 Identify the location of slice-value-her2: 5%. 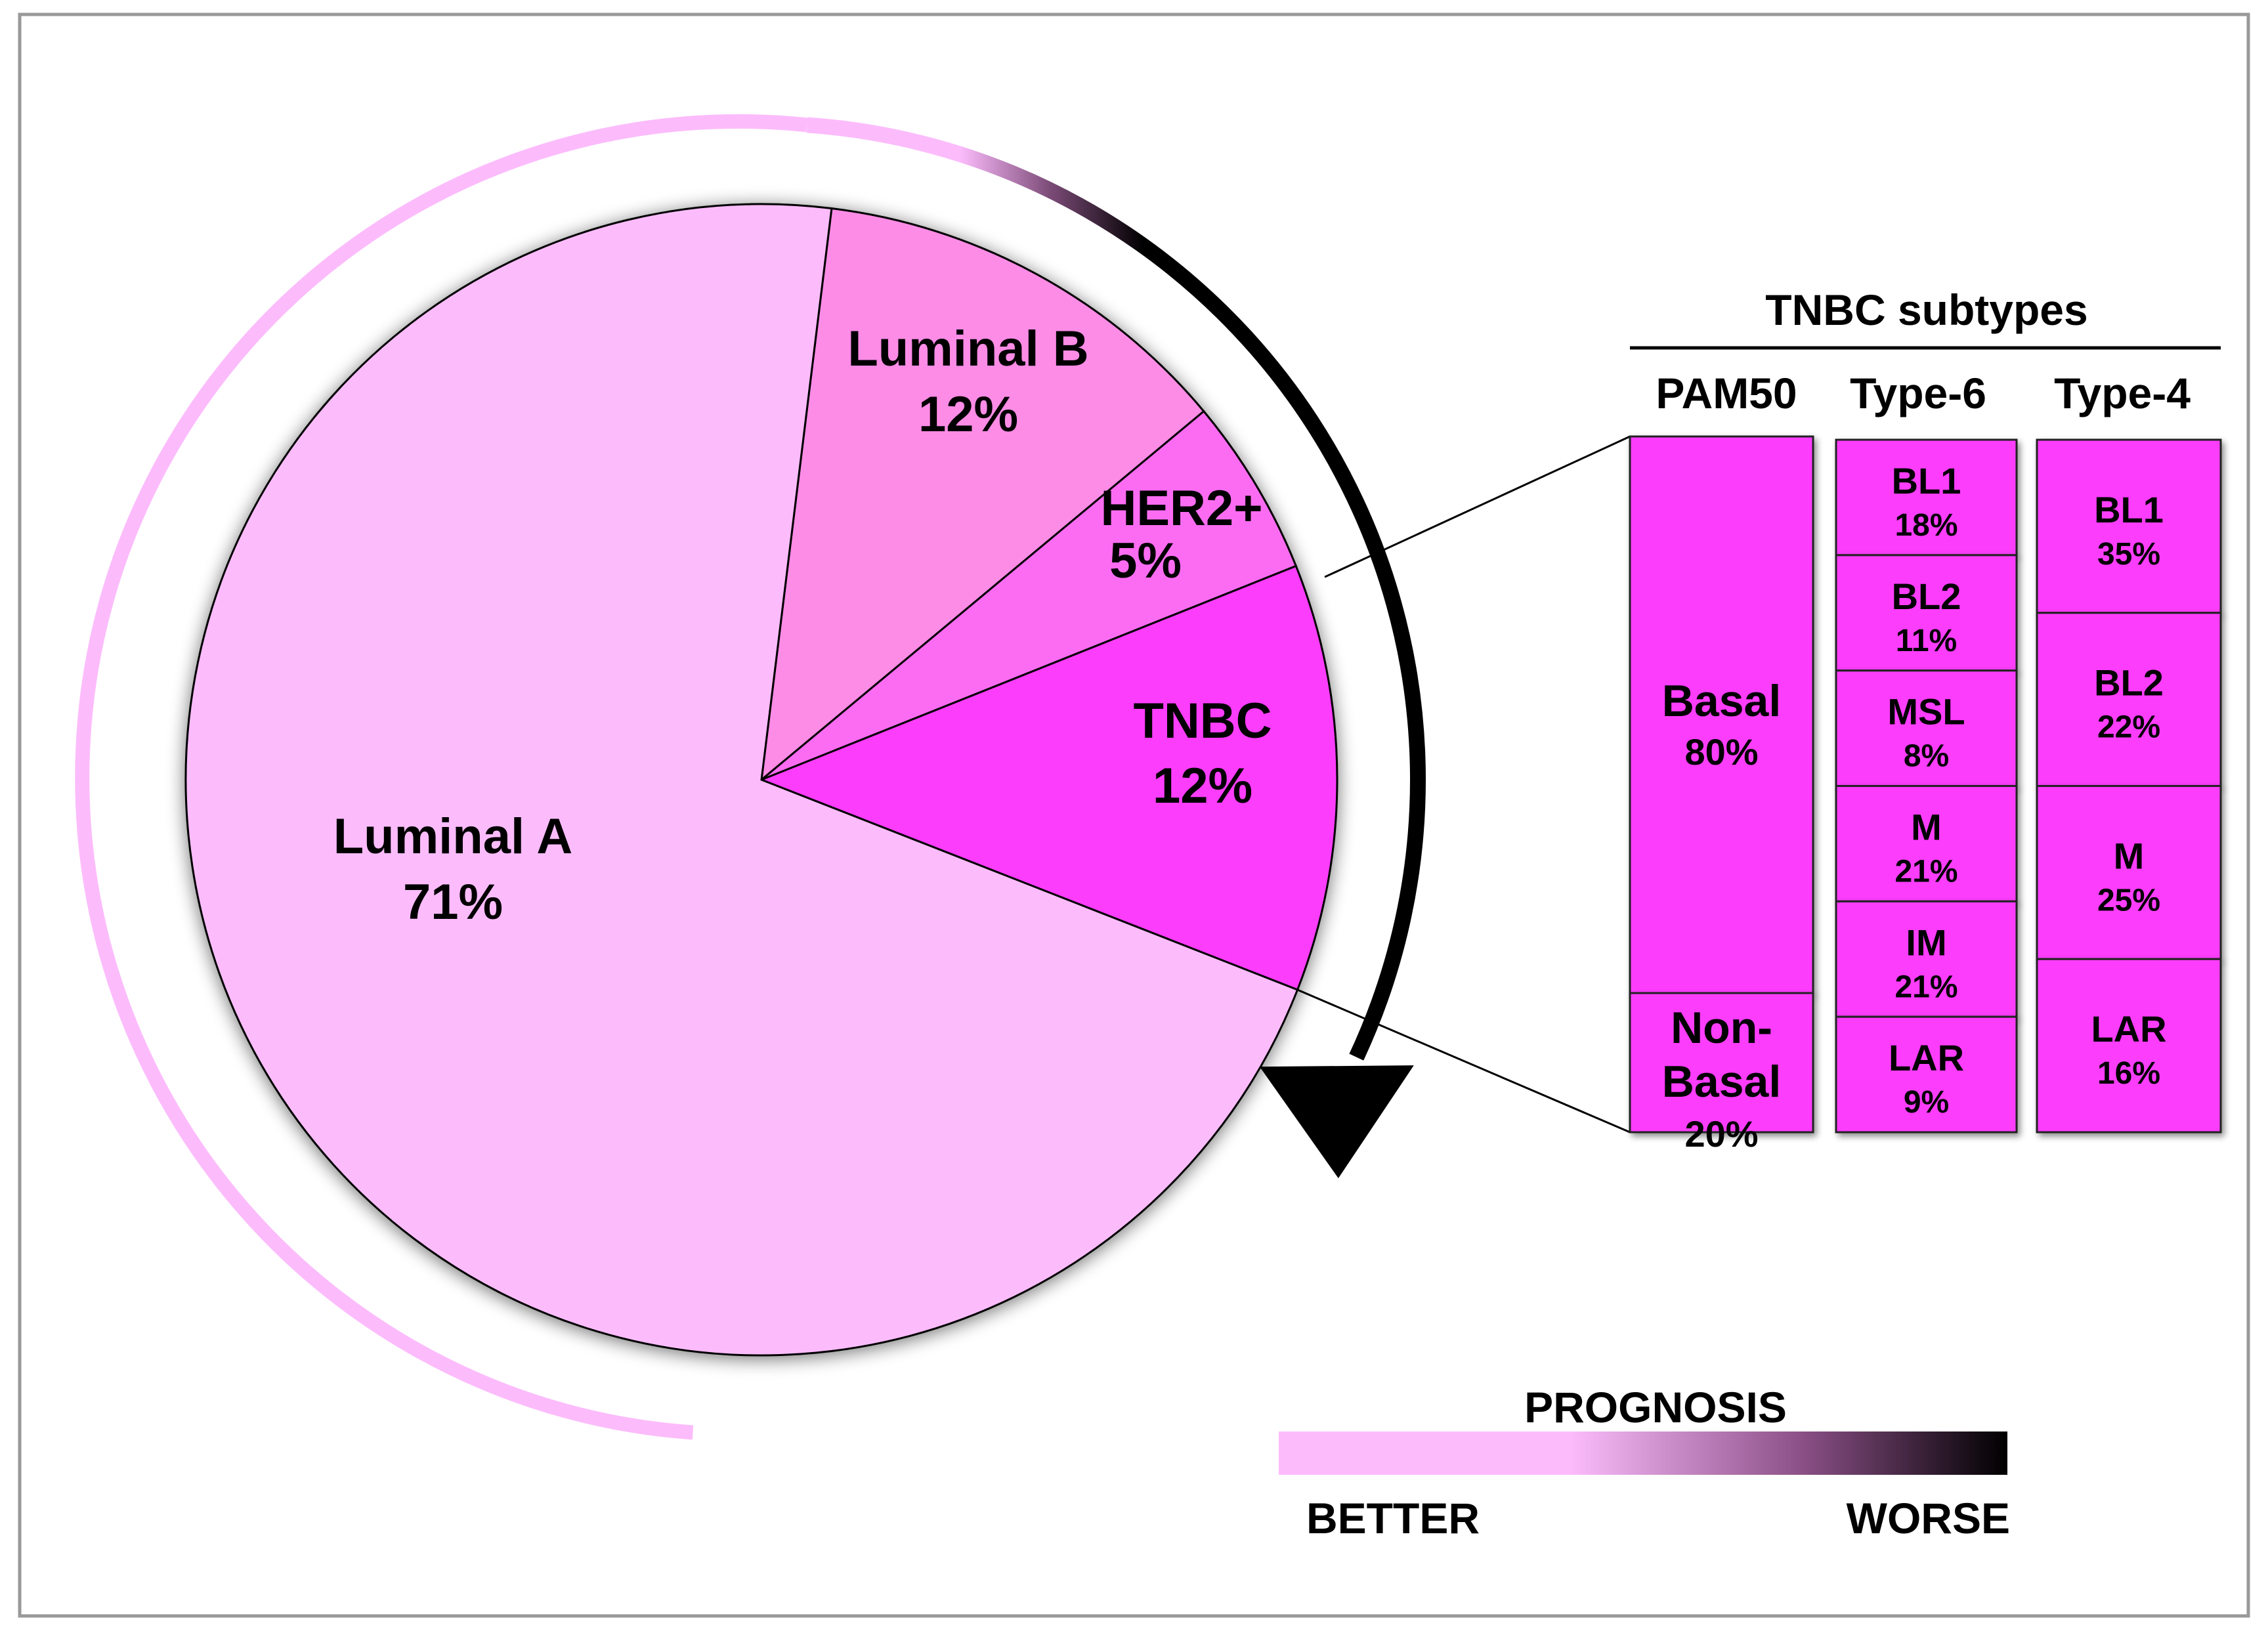
(1146, 561).